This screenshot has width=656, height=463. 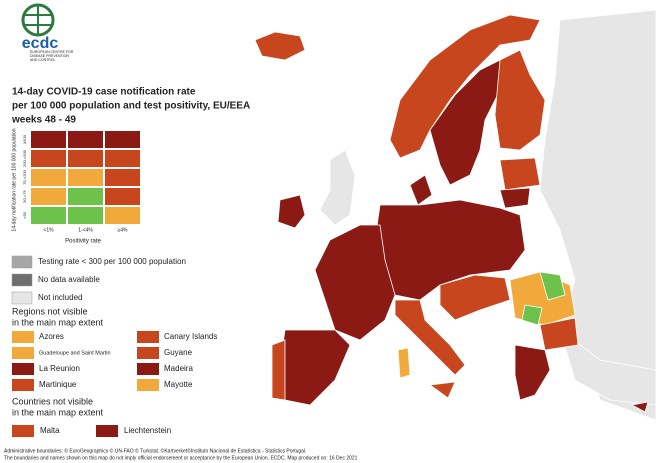 I want to click on region-label: Guadeloupe and Saint Martin, so click(x=75, y=353).